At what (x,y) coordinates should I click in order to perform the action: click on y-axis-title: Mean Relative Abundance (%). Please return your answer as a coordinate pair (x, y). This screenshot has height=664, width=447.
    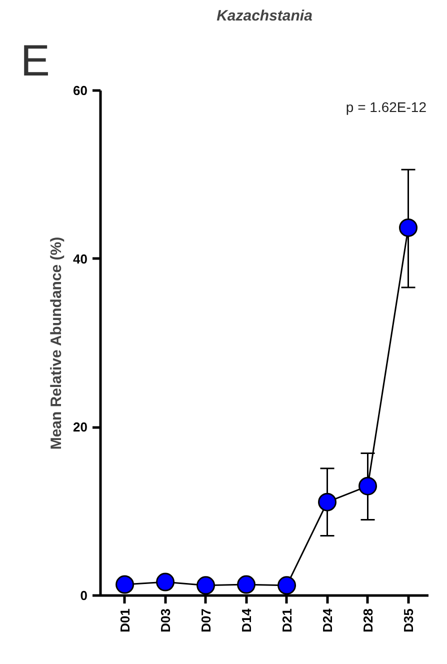
    Looking at the image, I should click on (57, 343).